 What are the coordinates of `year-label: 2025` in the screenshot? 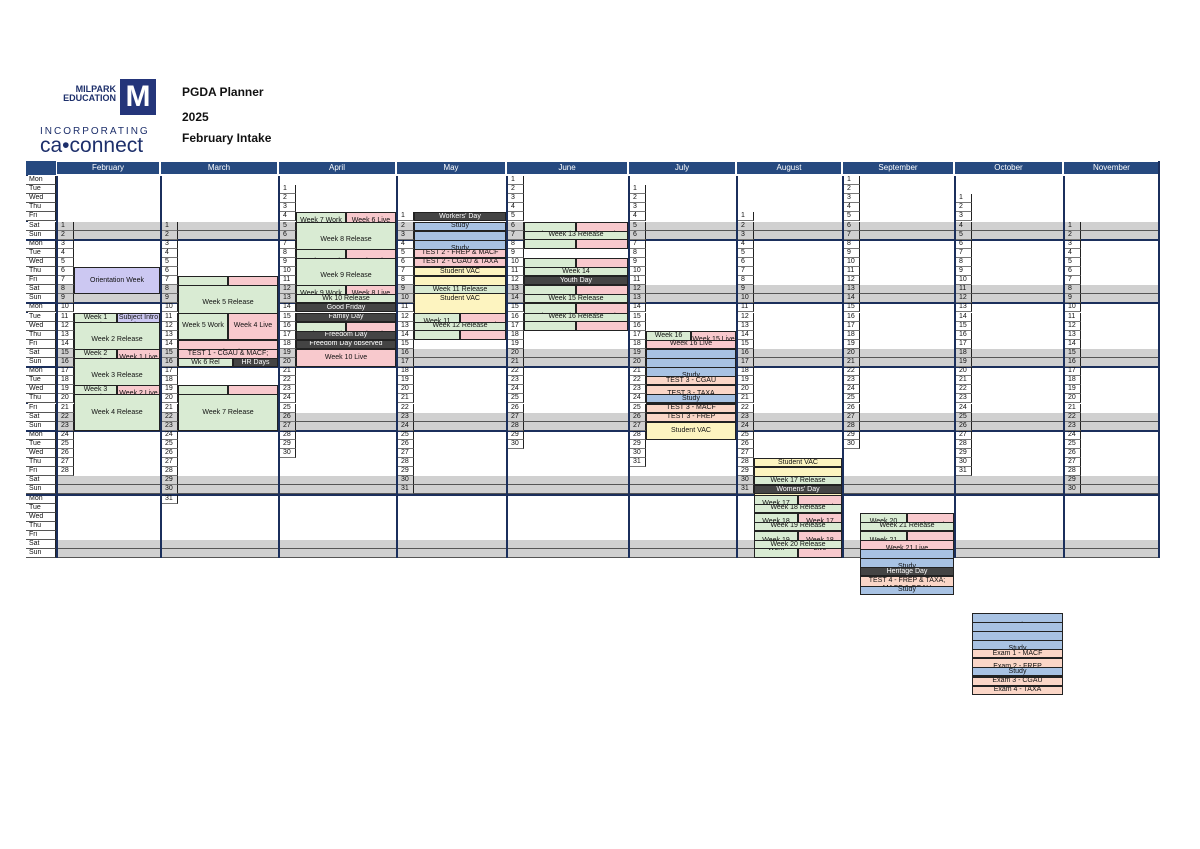 It's located at (195, 117).